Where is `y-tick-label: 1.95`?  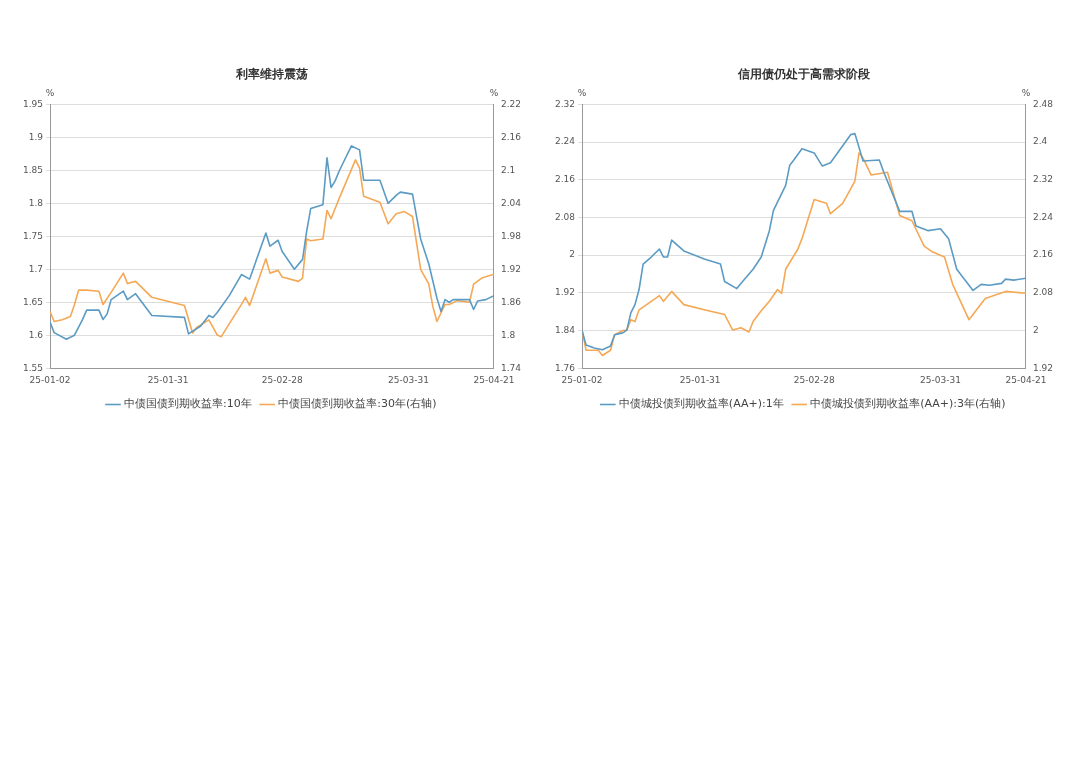
y-tick-label: 1.95 is located at coordinates (33, 103).